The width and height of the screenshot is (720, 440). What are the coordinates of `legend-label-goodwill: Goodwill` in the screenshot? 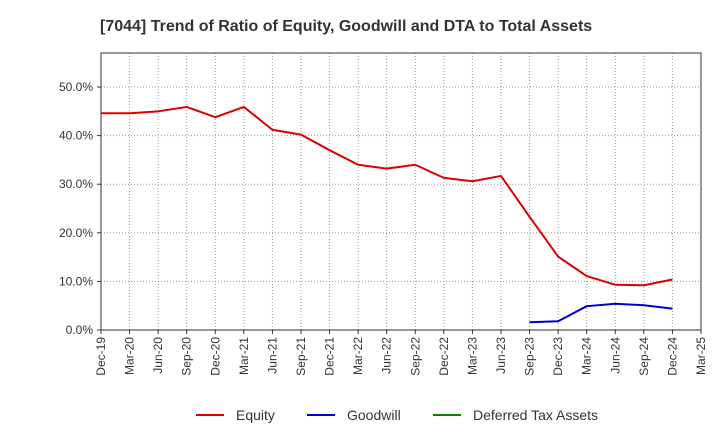 It's located at (374, 415).